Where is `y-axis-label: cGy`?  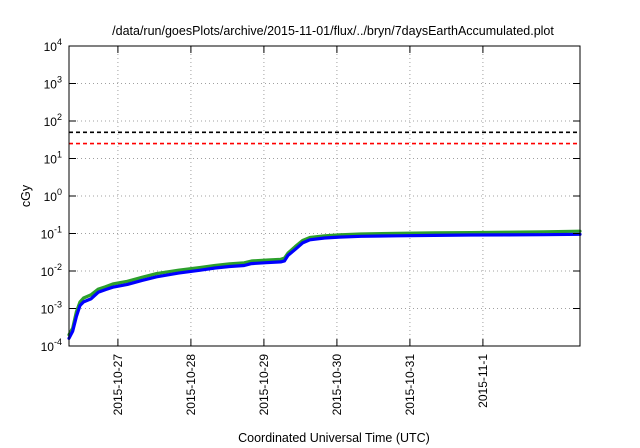
y-axis-label: cGy is located at coordinates (26, 195).